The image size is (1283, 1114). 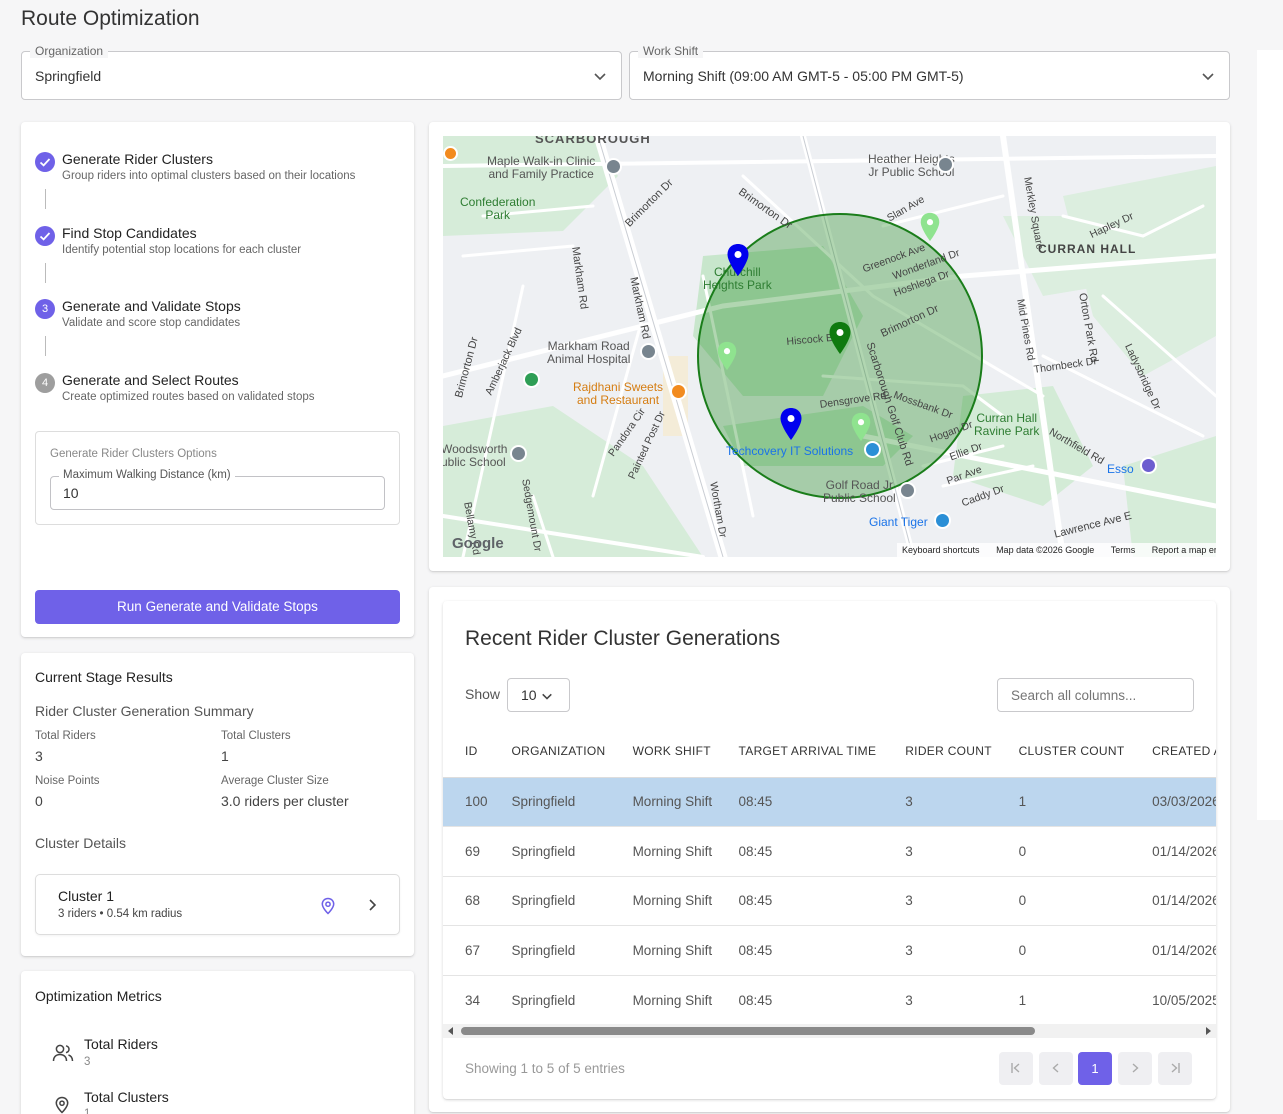 I want to click on last-page-button, so click(x=1175, y=1068).